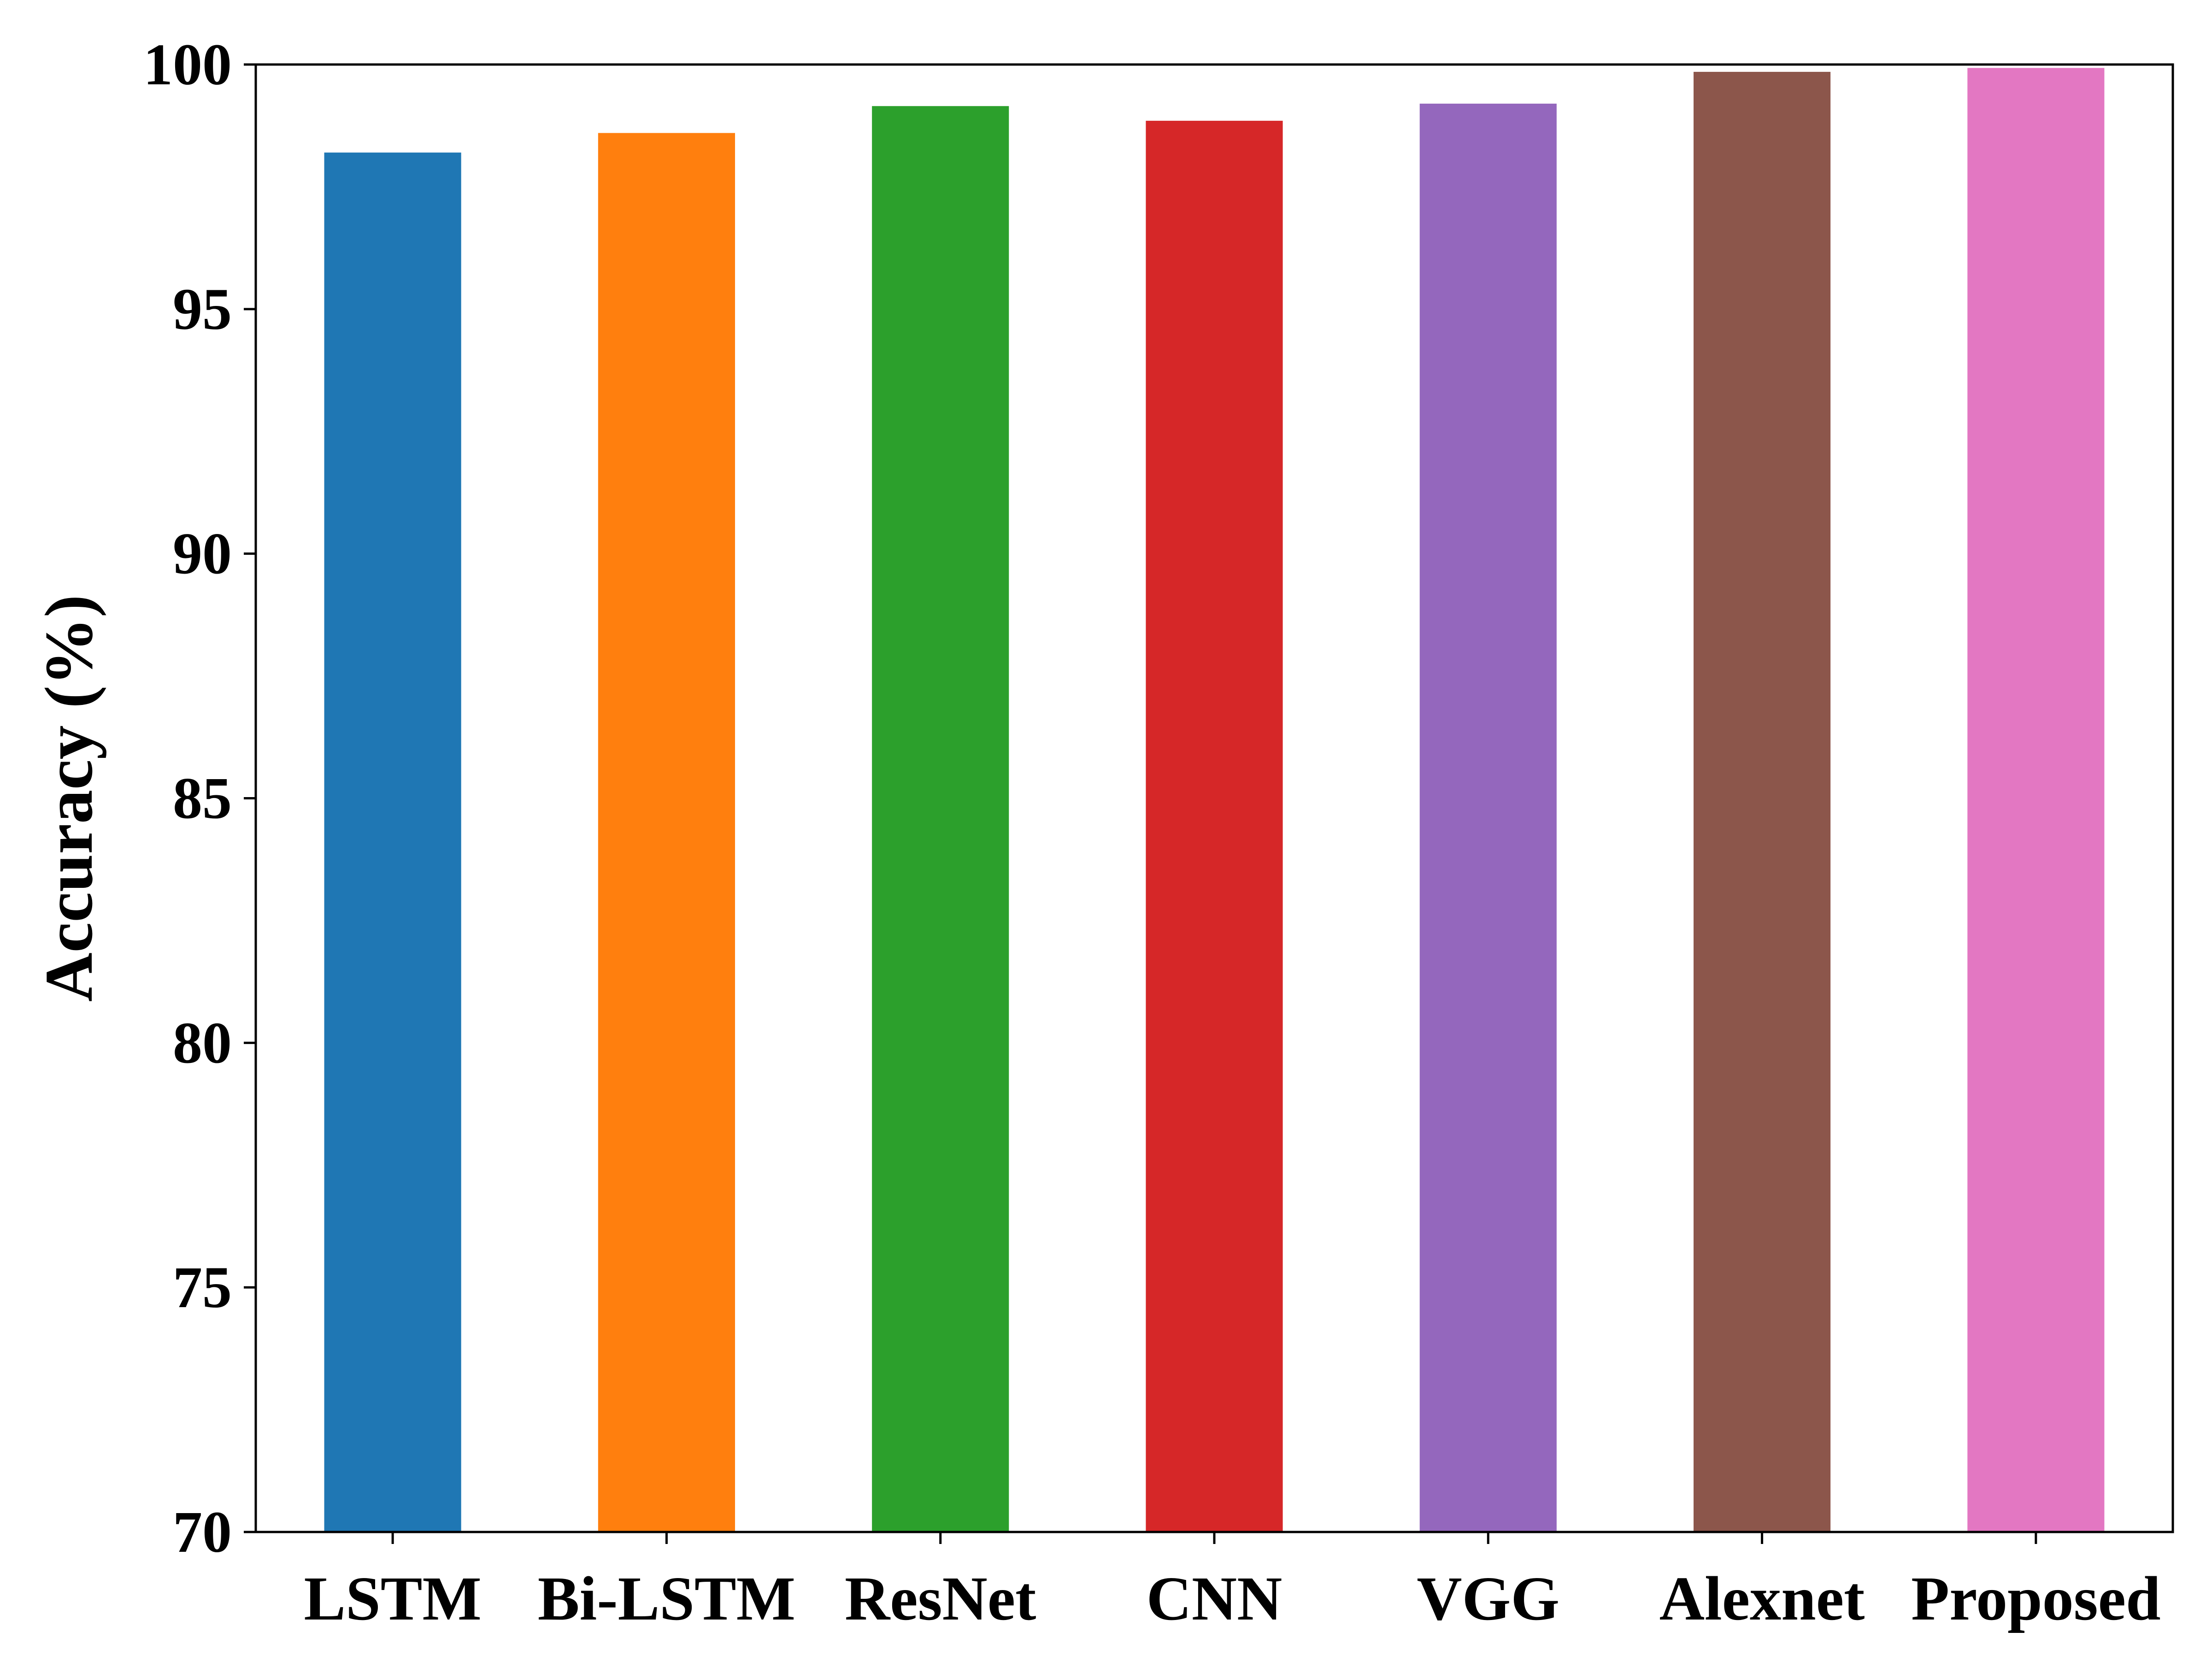  I want to click on x-tick-label-proposed: Proposed, so click(2036, 1598).